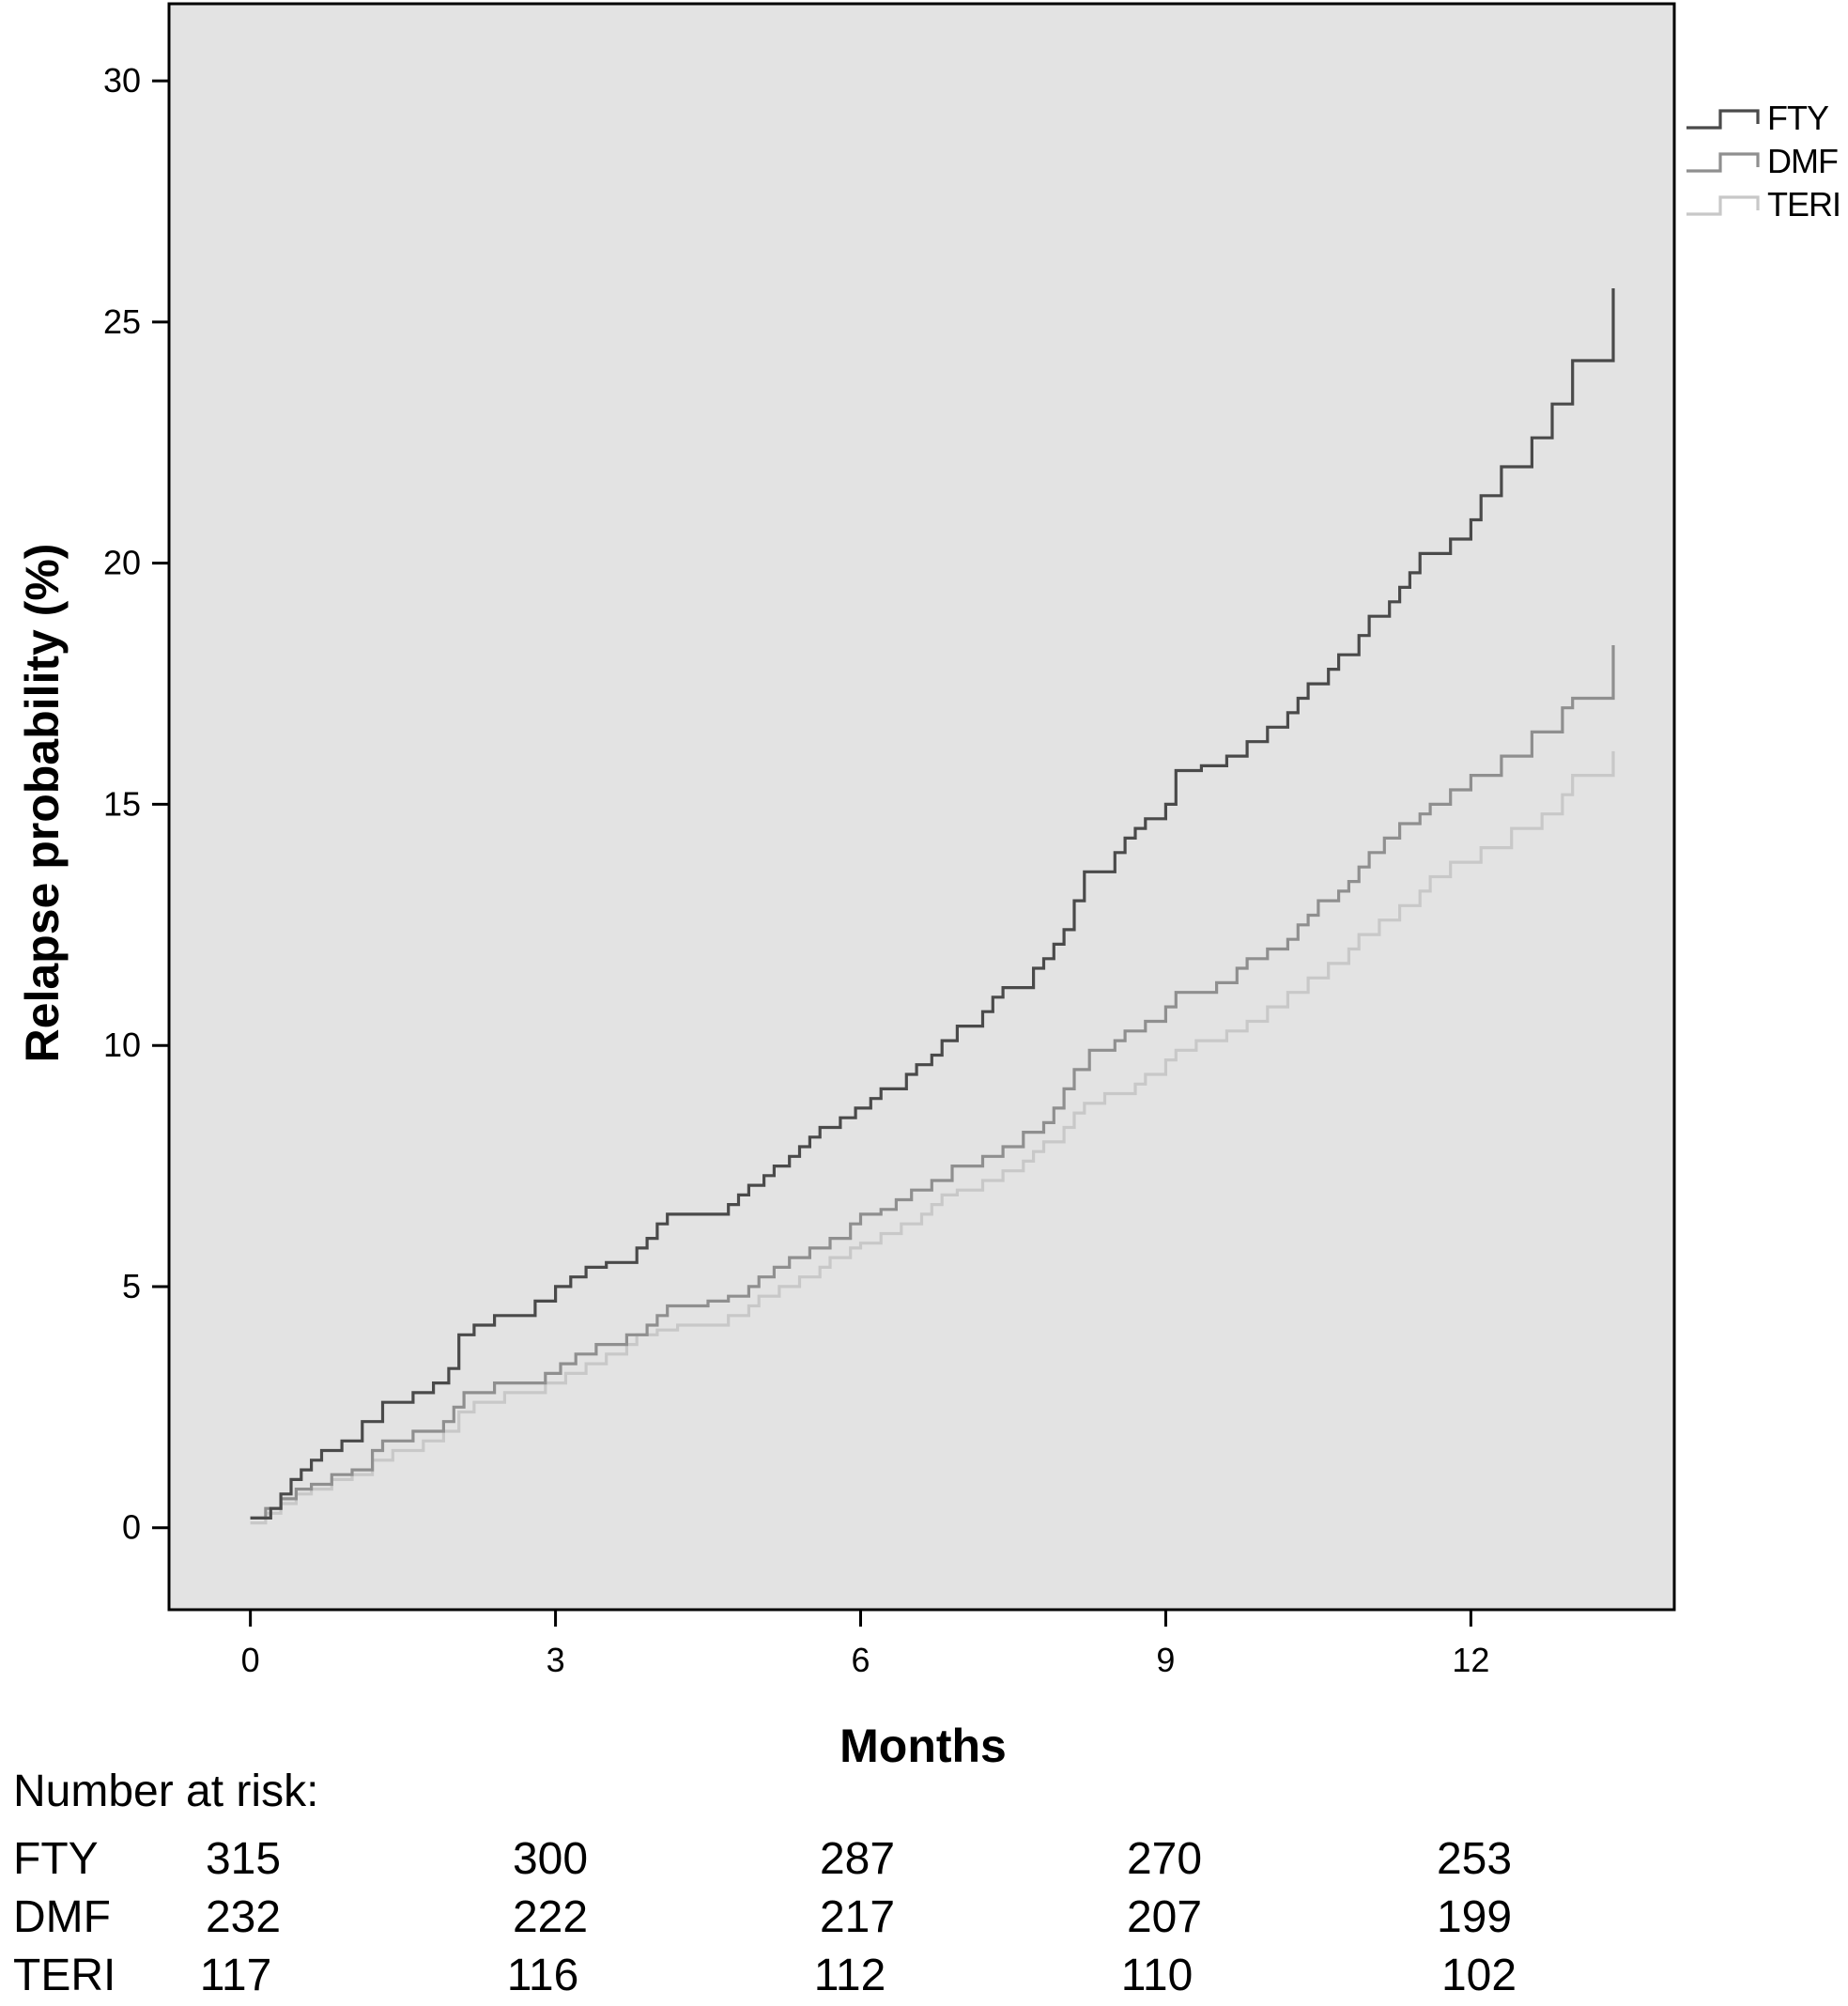 This screenshot has height=2006, width=1848. I want to click on risk-value: 222, so click(550, 1917).